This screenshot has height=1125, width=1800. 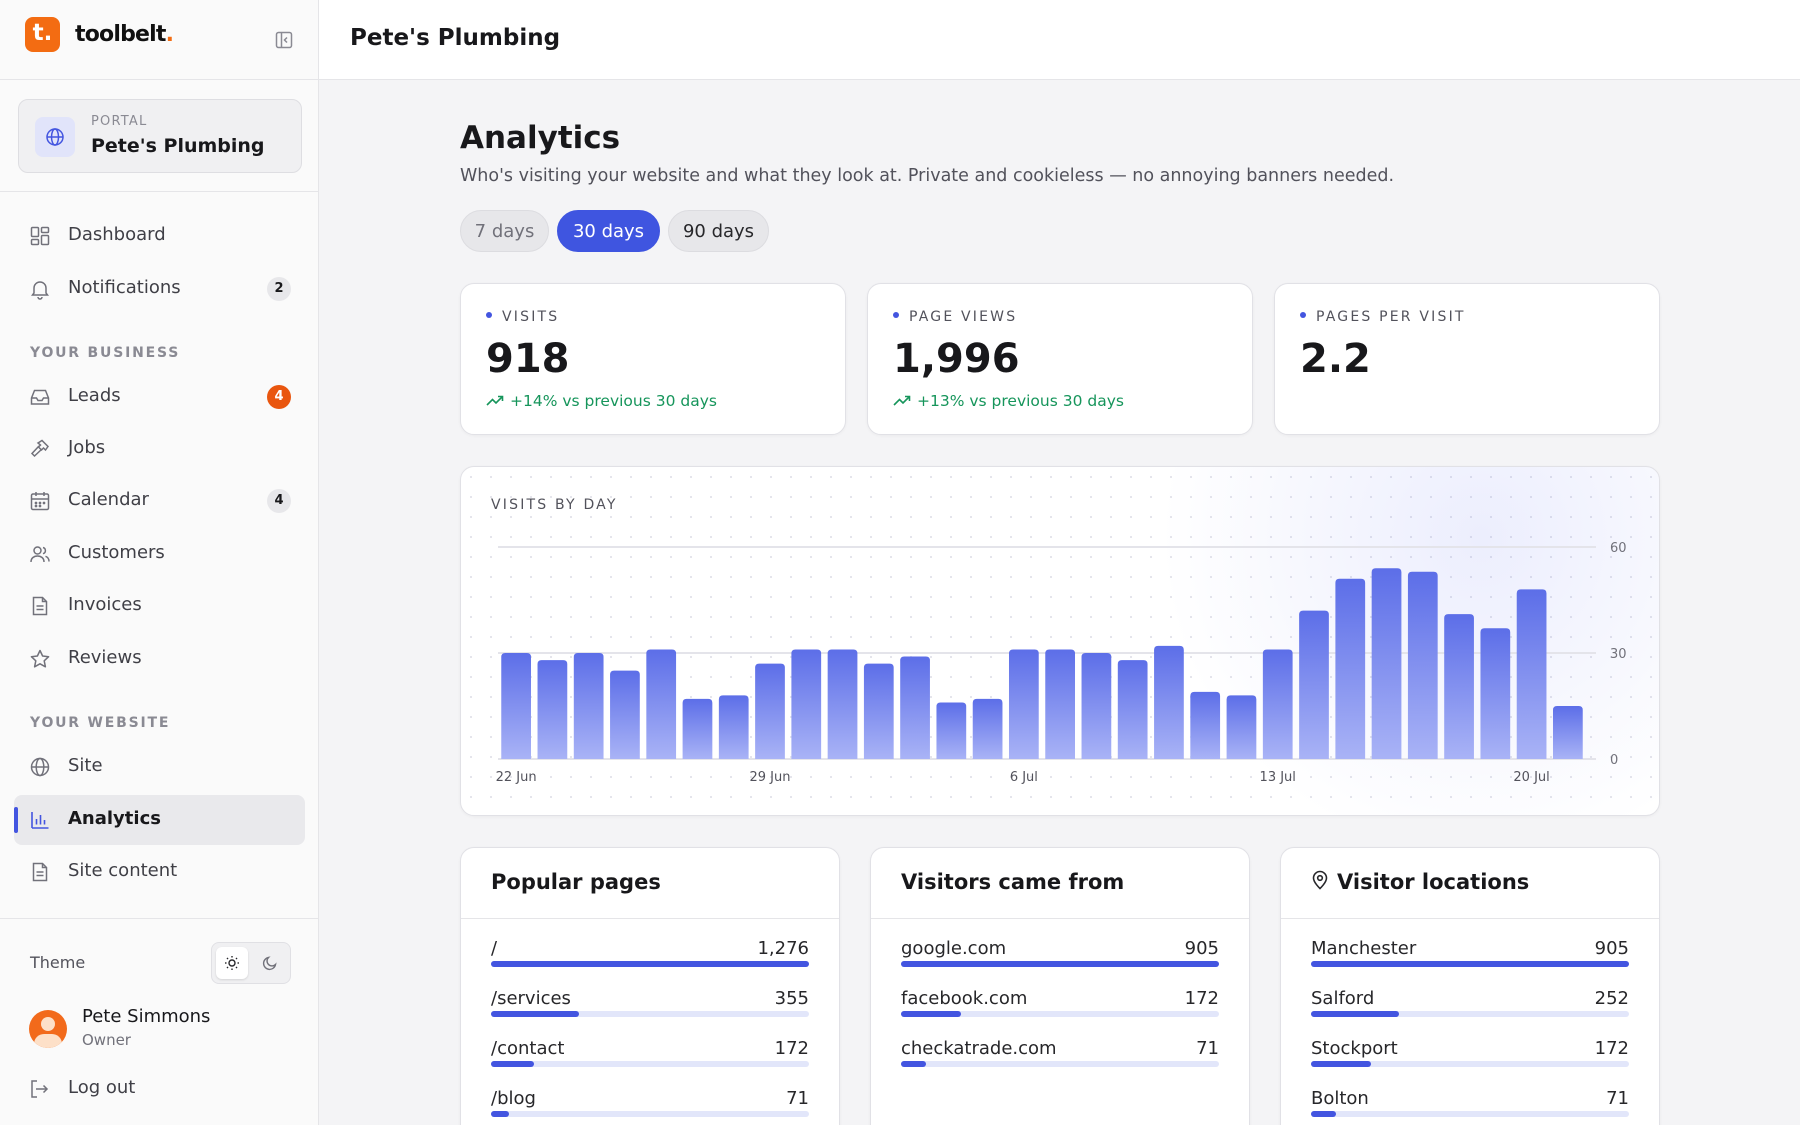 I want to click on locations-row: Salford 252, so click(x=1470, y=1013).